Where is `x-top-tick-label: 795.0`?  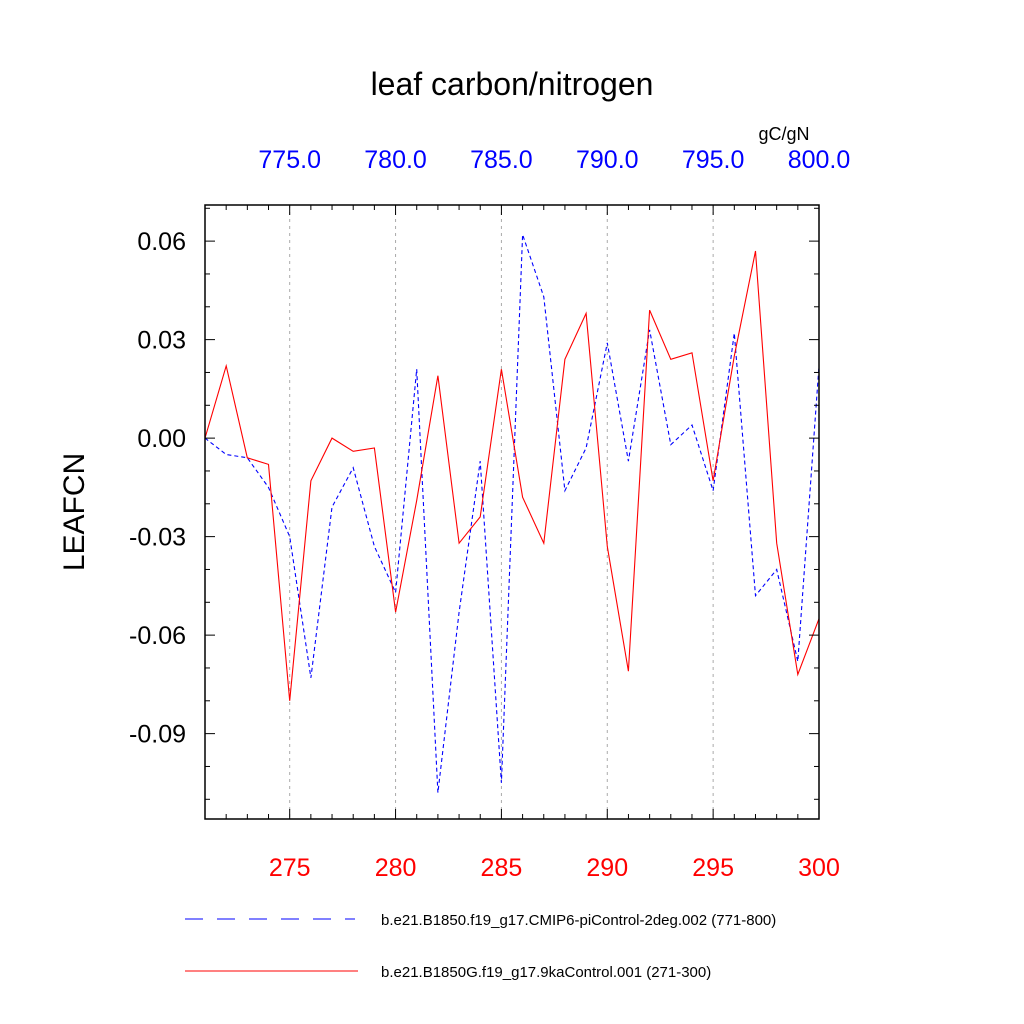 x-top-tick-label: 795.0 is located at coordinates (713, 160).